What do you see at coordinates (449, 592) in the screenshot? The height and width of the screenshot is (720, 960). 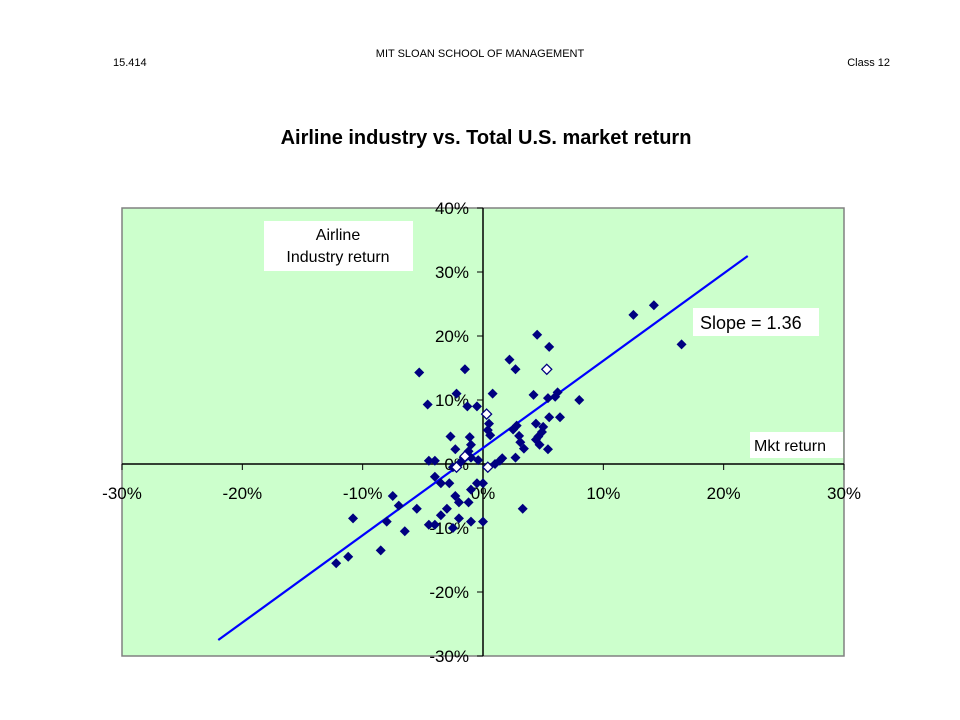 I see `y-tick-label-1: -20%` at bounding box center [449, 592].